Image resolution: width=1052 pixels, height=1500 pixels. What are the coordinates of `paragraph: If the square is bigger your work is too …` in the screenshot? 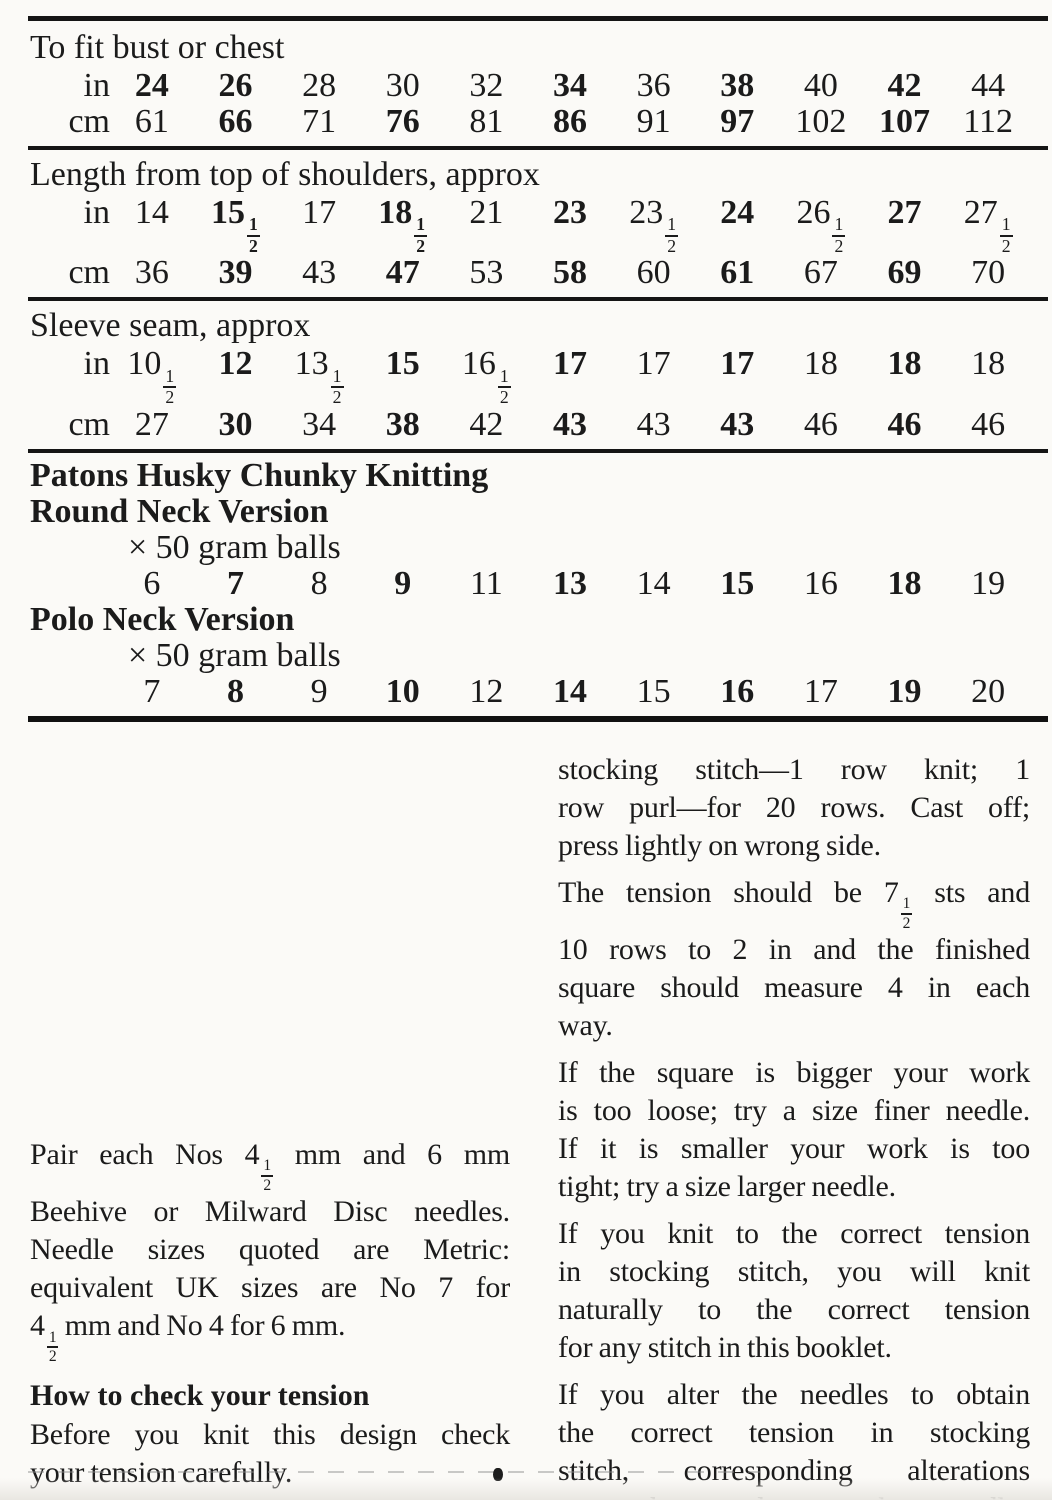 It's located at (794, 1130).